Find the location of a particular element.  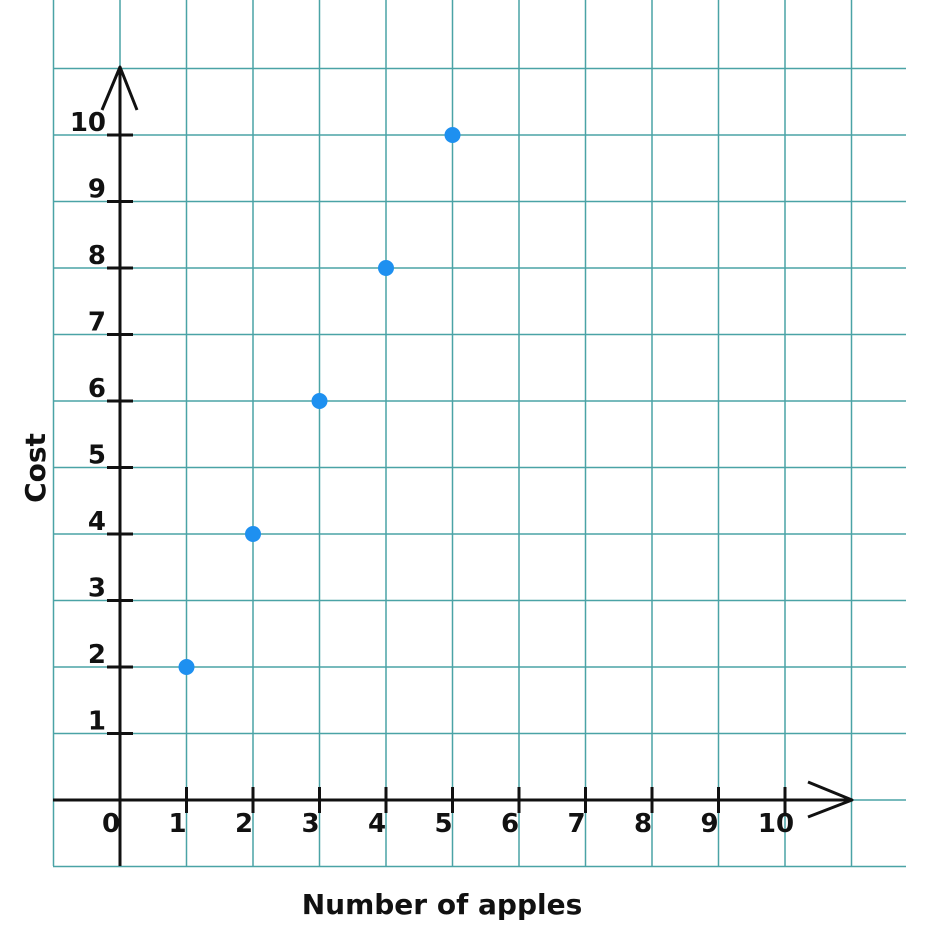

x-axis-arrow is located at coordinates (830, 799).